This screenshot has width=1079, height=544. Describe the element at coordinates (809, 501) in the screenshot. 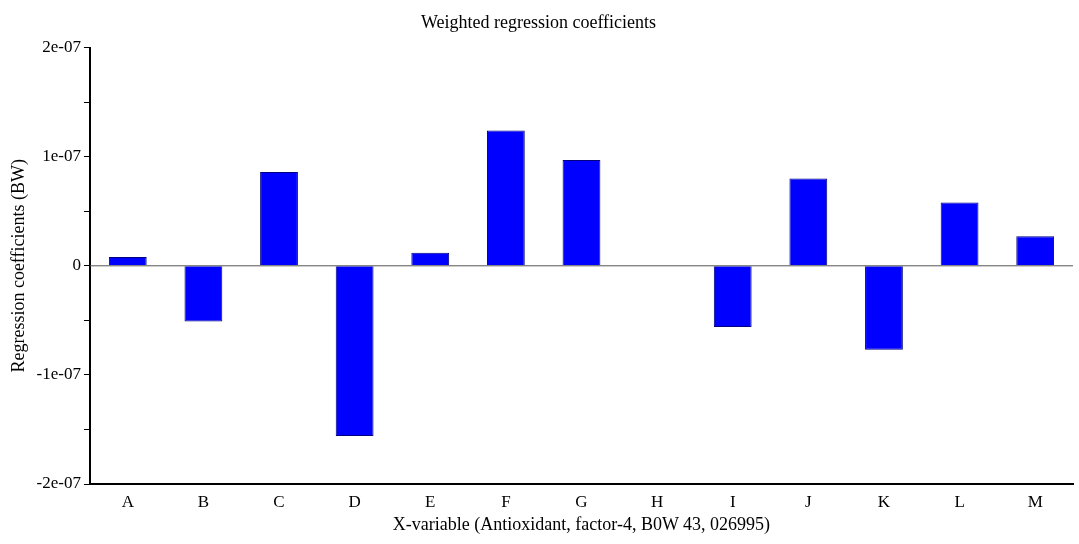

I see `x-tick-label: J` at that location.